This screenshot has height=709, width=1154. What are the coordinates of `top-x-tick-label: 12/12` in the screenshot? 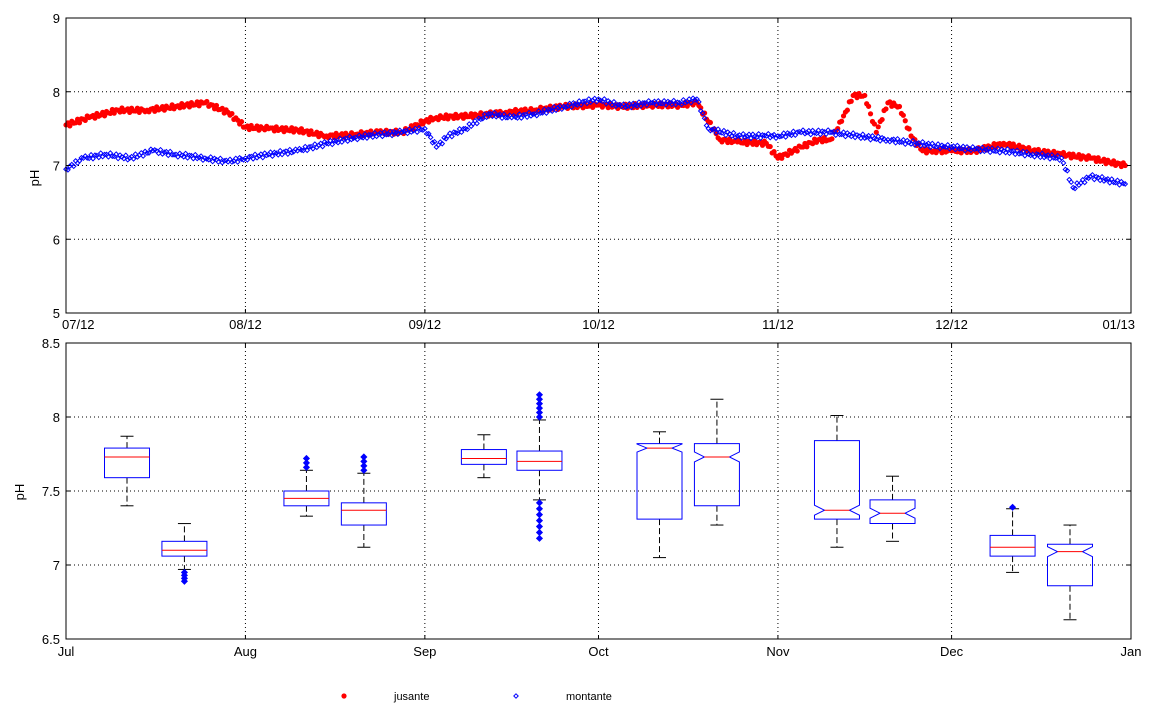 It's located at (951, 324).